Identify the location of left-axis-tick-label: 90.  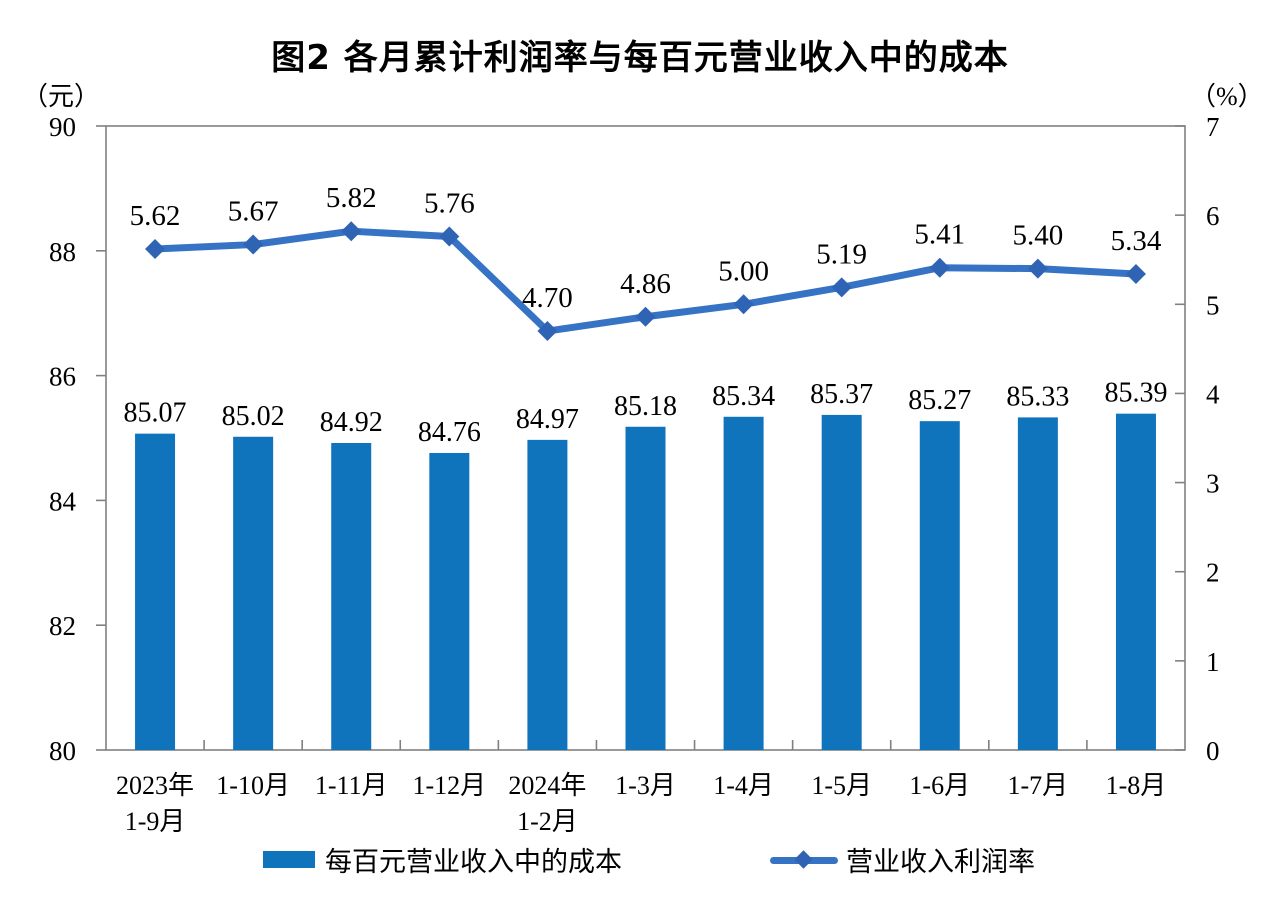
(62, 127).